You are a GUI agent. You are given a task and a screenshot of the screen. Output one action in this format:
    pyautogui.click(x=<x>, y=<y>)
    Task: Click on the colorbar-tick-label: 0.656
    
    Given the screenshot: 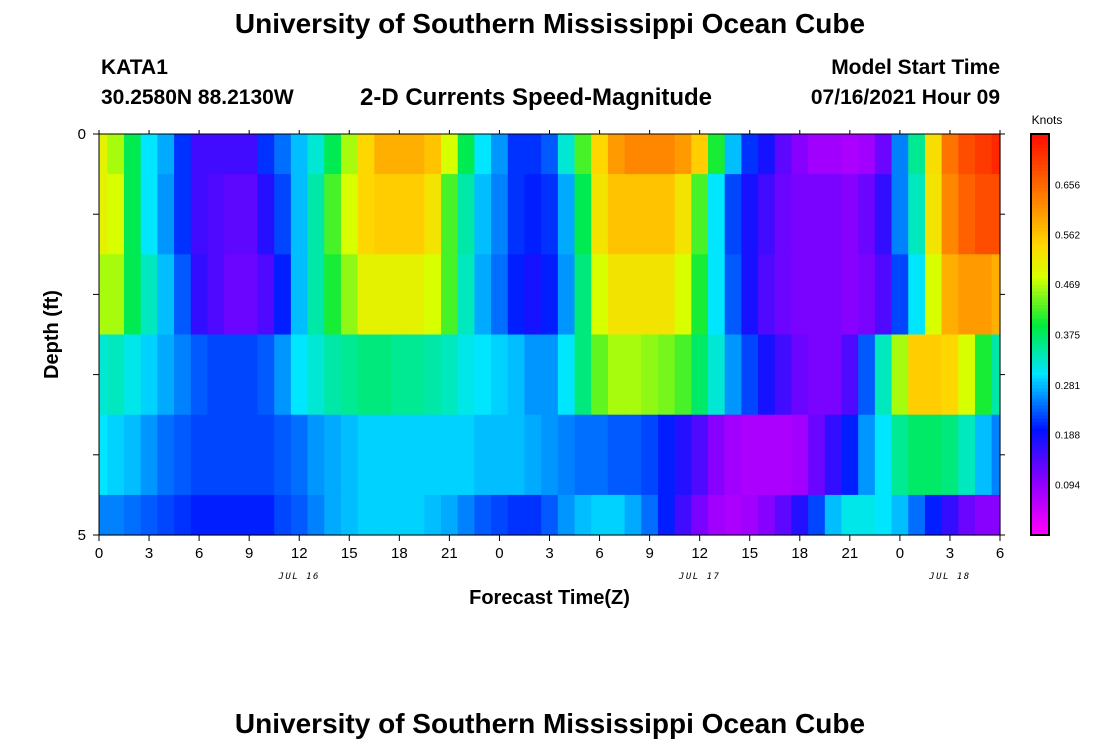 What is the action you would take?
    pyautogui.click(x=1067, y=185)
    